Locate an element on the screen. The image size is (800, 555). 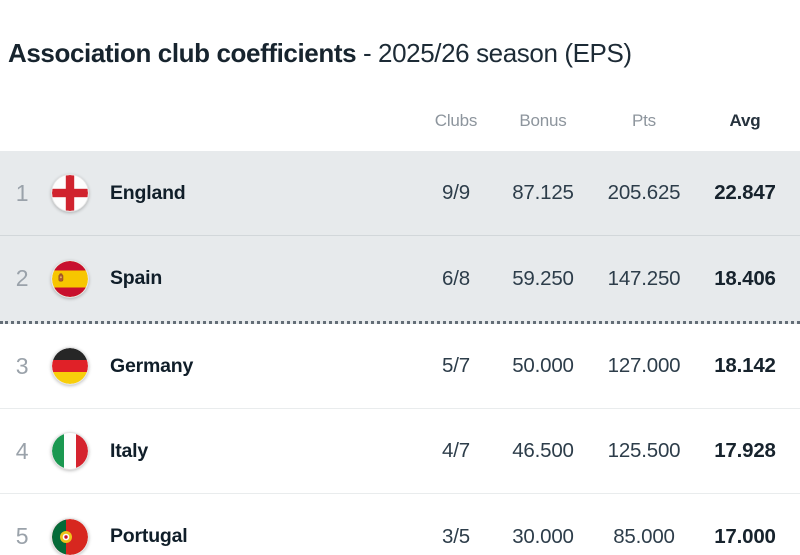
clubs-value: 6/8 is located at coordinates (456, 278).